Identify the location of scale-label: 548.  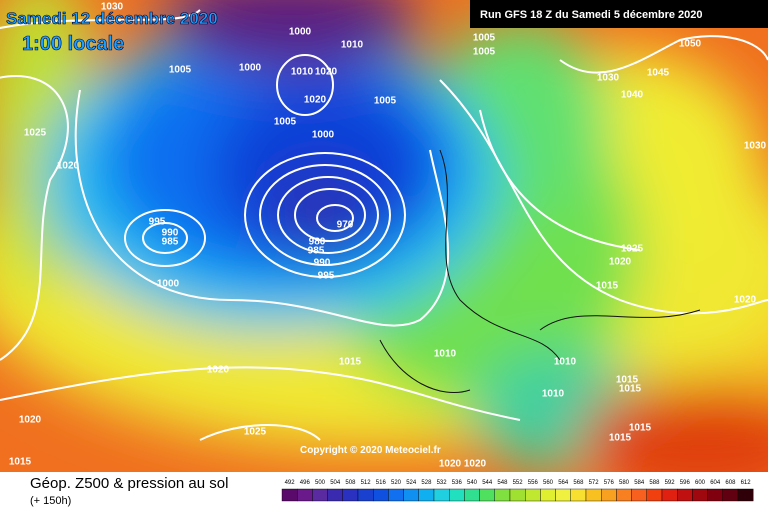
(502, 483).